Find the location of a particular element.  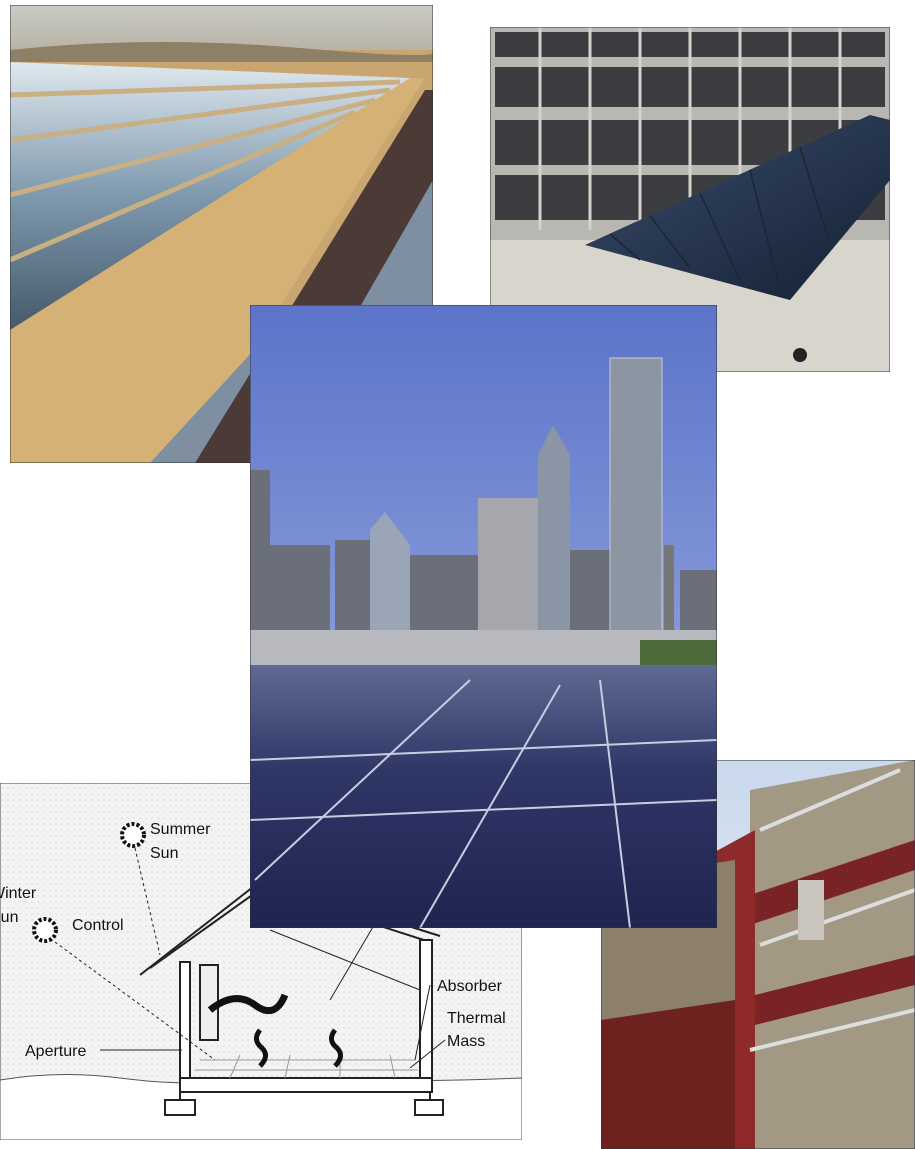

diagram-label: Mass is located at coordinates (466, 1041).